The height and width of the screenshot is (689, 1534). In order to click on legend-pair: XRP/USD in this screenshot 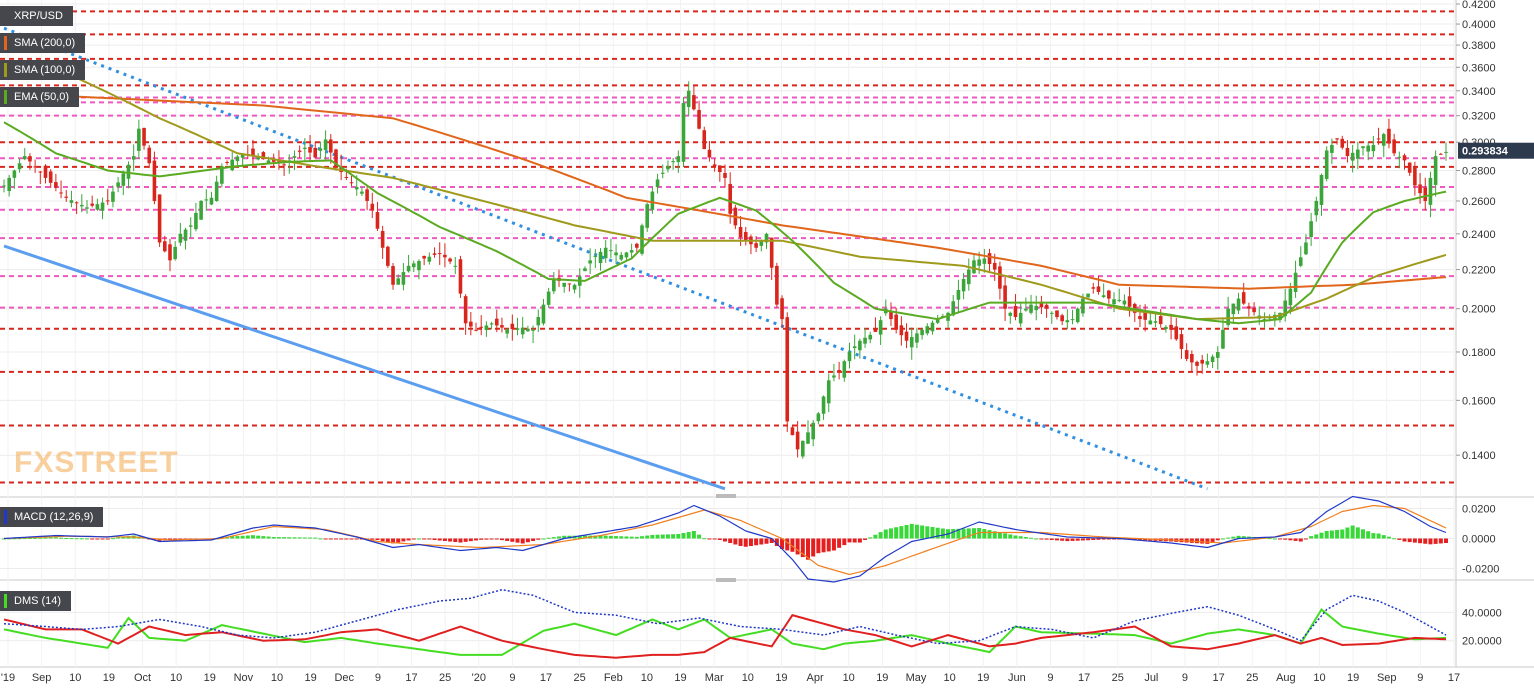, I will do `click(36, 16)`.